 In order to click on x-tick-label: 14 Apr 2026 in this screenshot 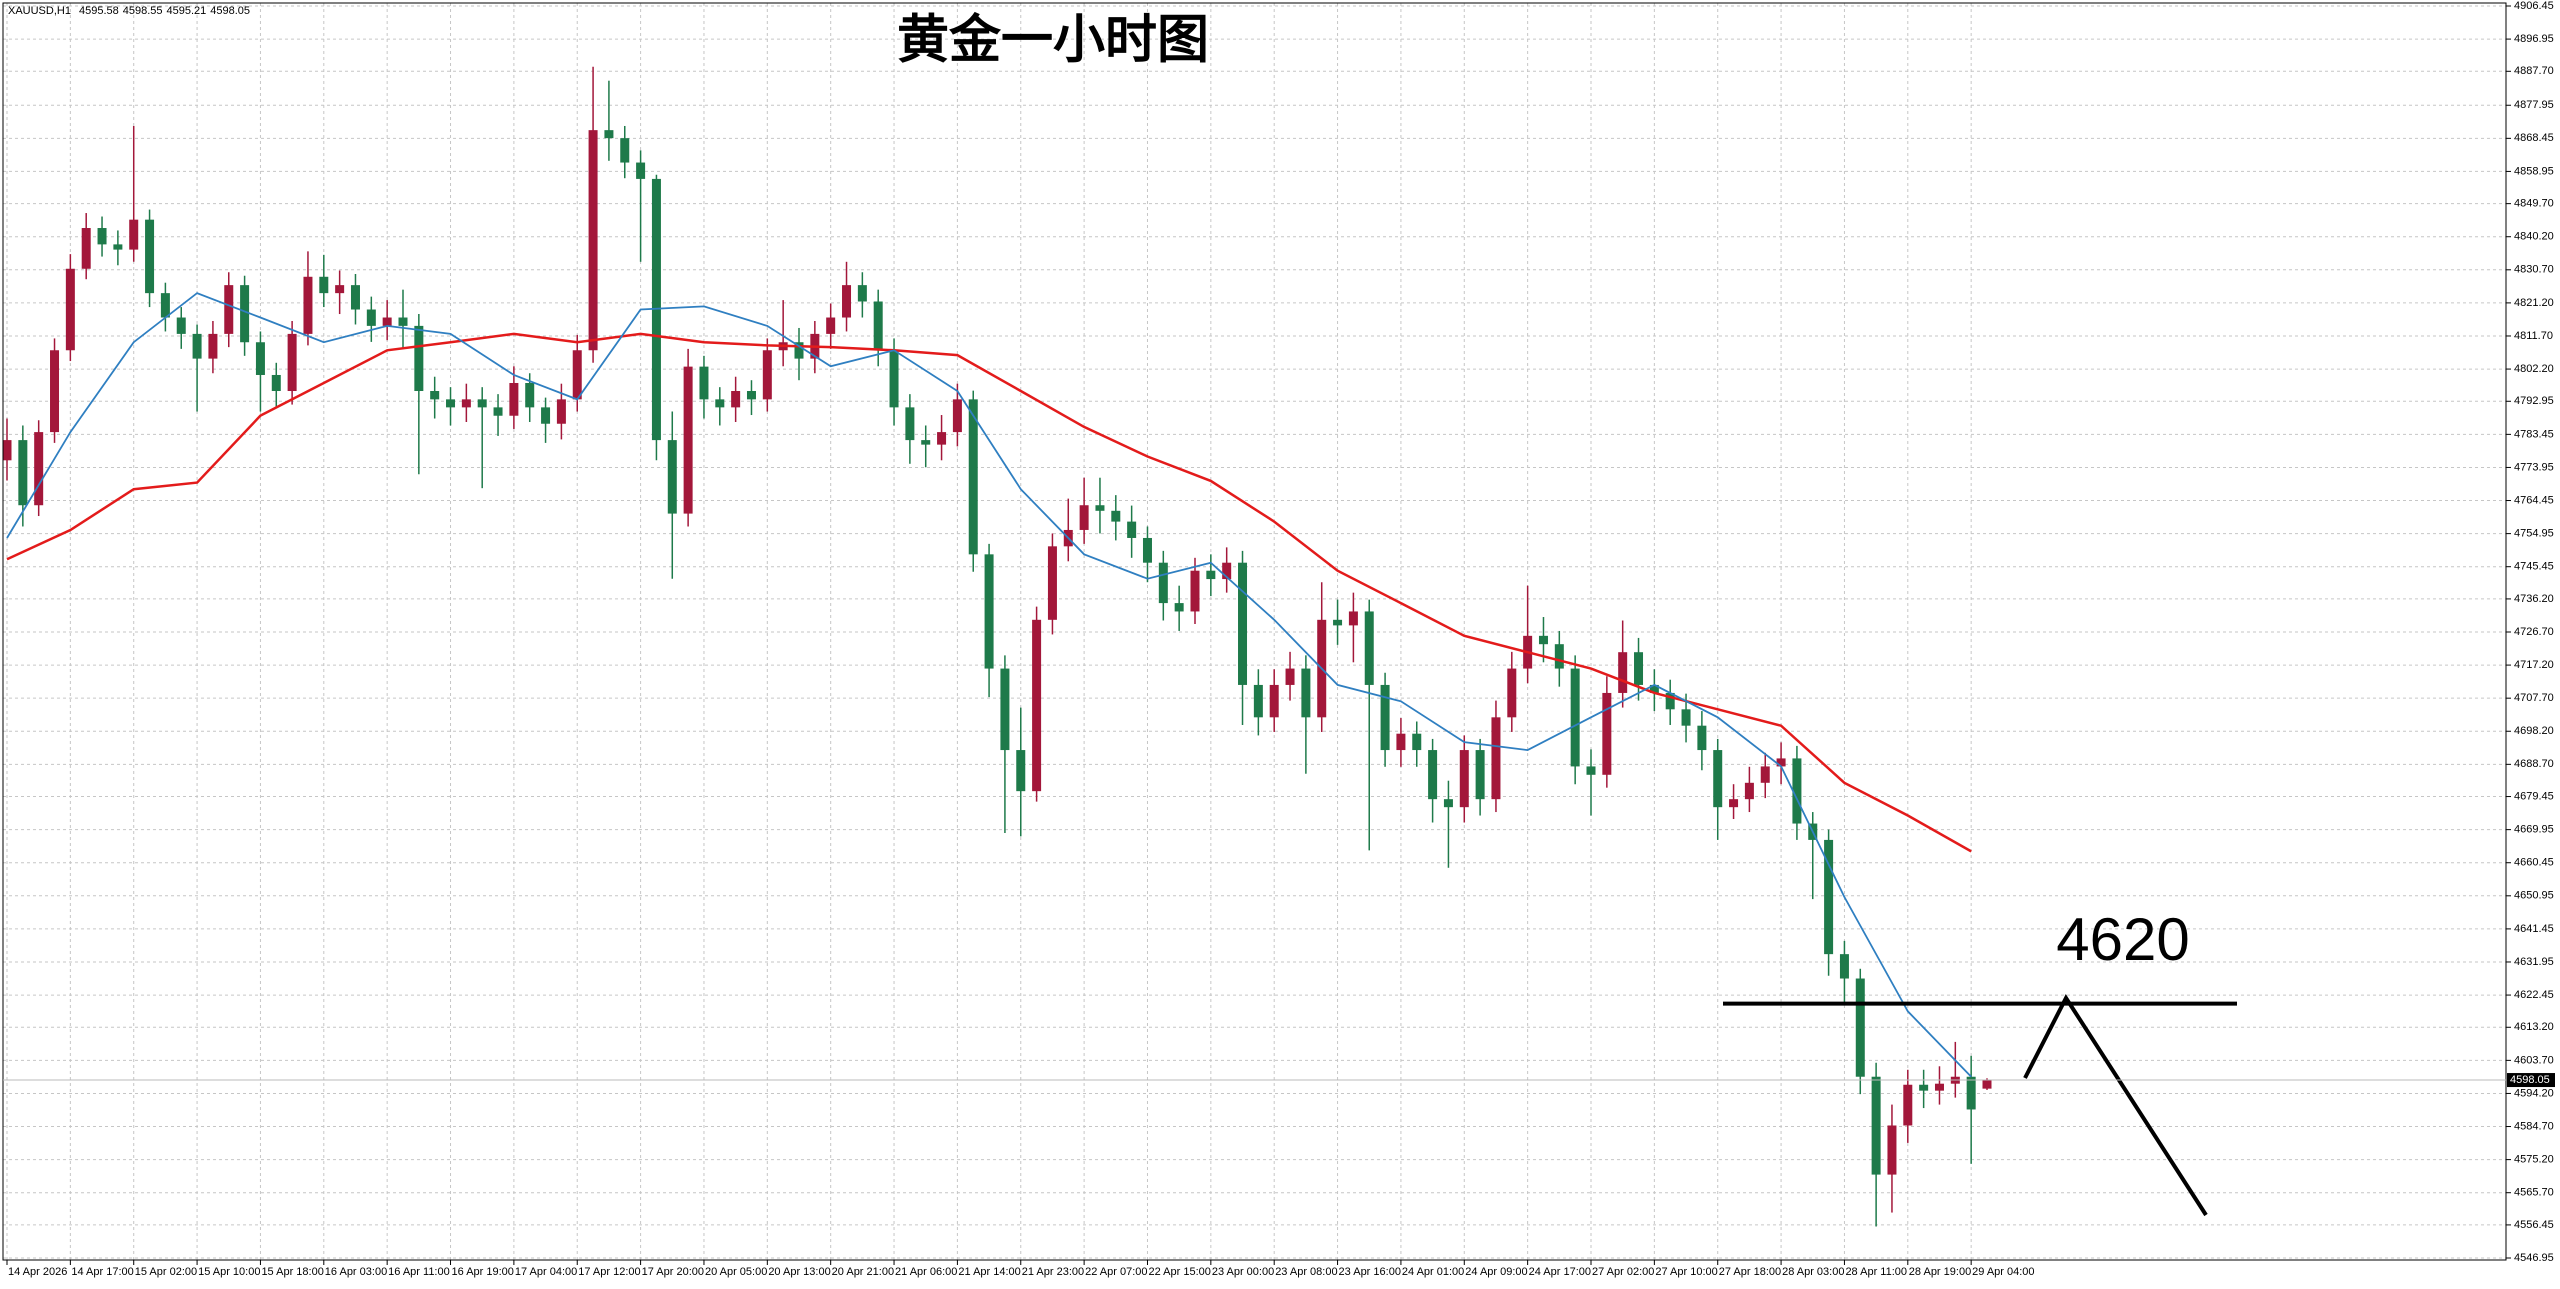, I will do `click(37, 1272)`.